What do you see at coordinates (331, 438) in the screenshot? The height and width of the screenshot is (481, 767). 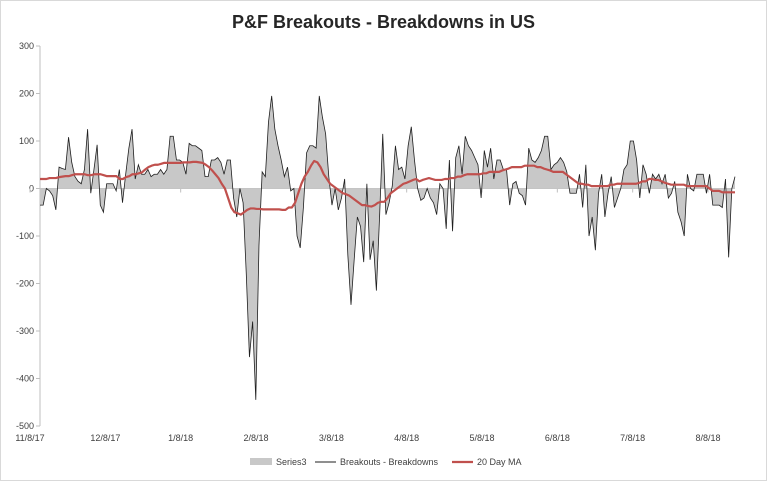 I see `x-tick-label: 3/8/18` at bounding box center [331, 438].